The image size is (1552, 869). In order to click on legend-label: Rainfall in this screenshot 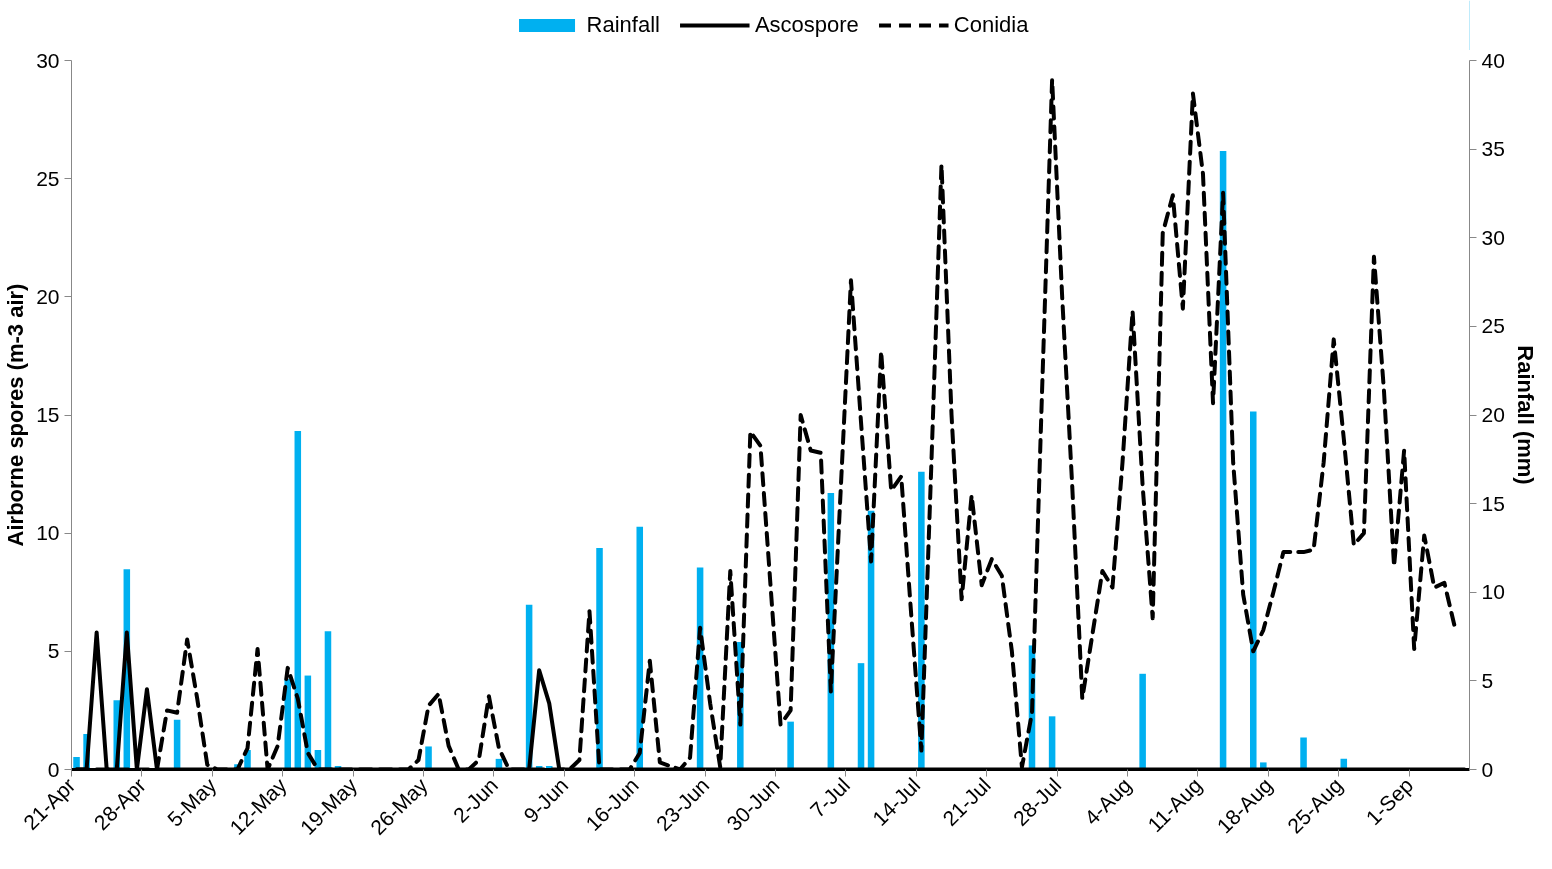, I will do `click(623, 25)`.